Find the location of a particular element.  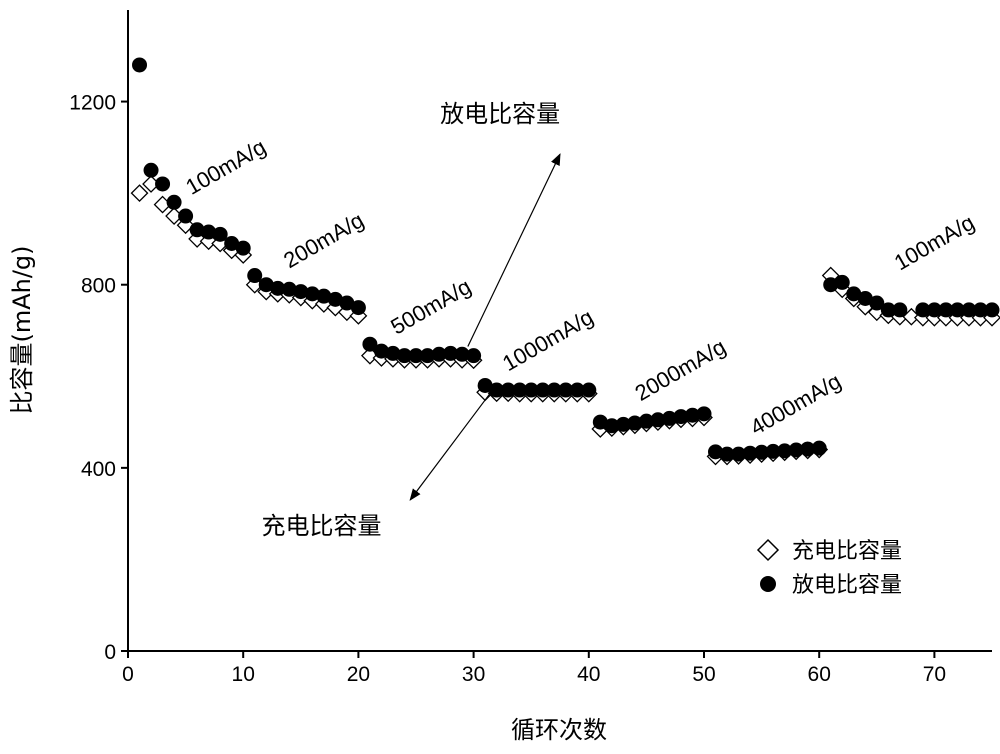

legend-discharge-label: 放电比容量 is located at coordinates (847, 585).